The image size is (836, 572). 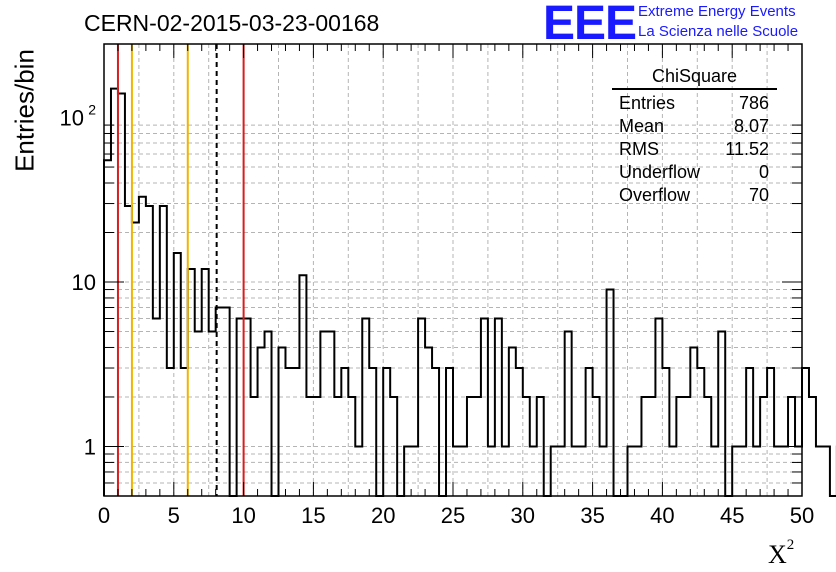 I want to click on stats-value: 0, so click(x=763, y=172).